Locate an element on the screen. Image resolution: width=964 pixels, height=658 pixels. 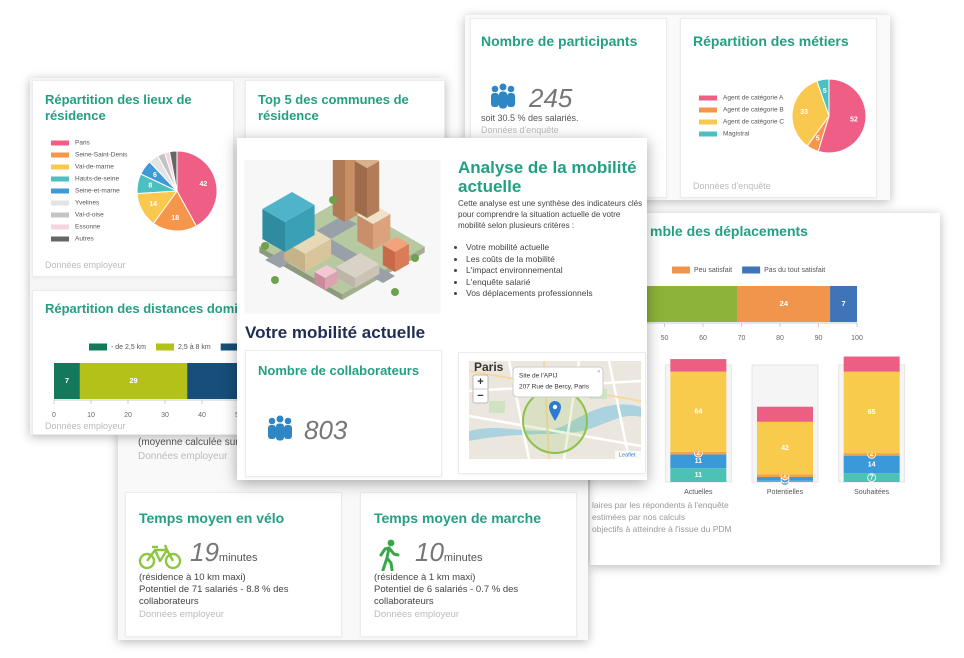
park is located at coordinates (497, 407).